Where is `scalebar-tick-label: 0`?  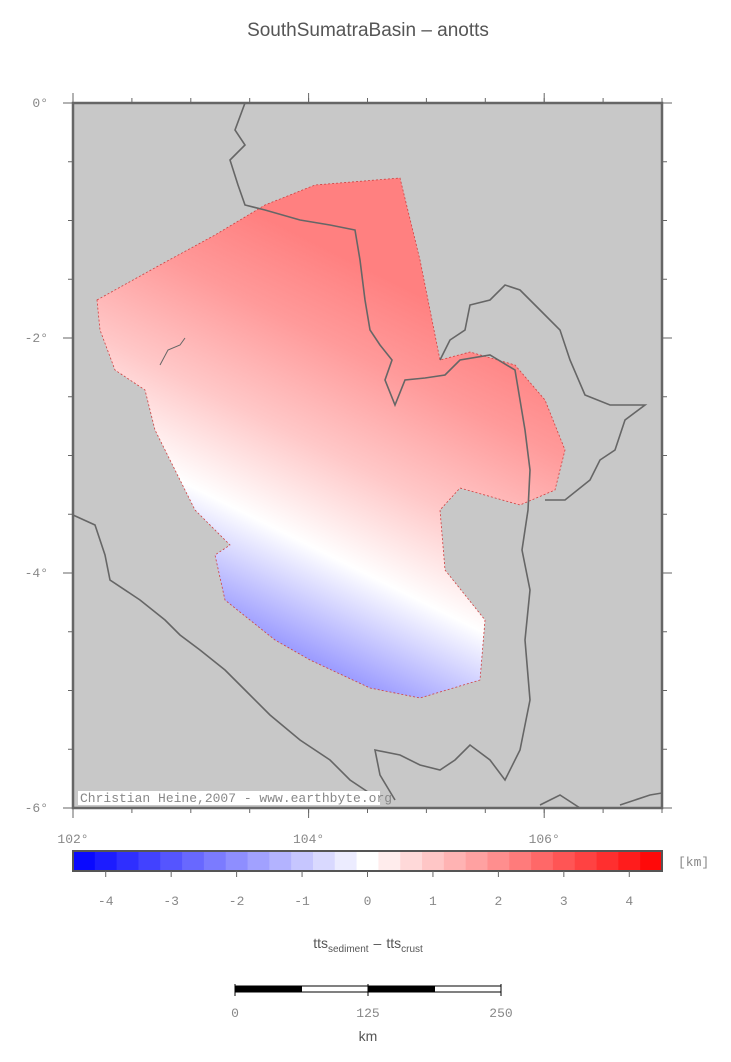 scalebar-tick-label: 0 is located at coordinates (235, 1013).